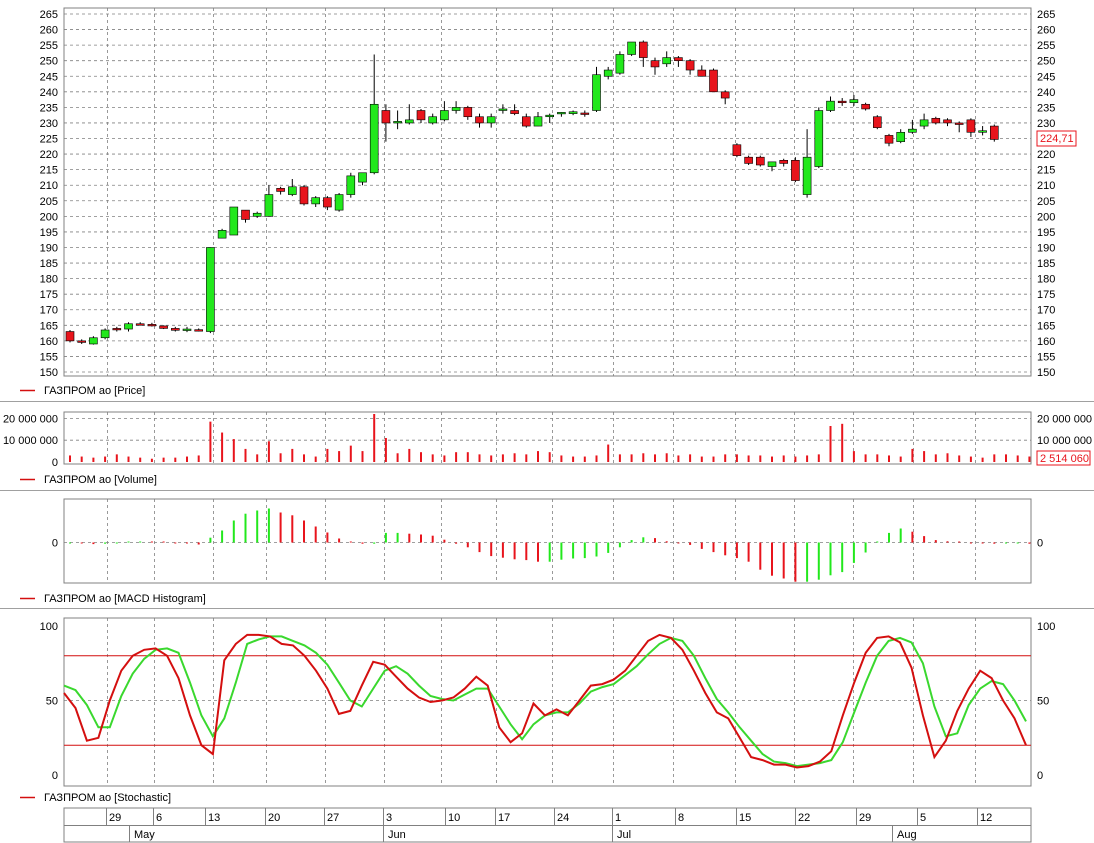 This screenshot has height=843, width=1094. What do you see at coordinates (1046, 373) in the screenshot?
I see `price-tick-label-right: 150` at bounding box center [1046, 373].